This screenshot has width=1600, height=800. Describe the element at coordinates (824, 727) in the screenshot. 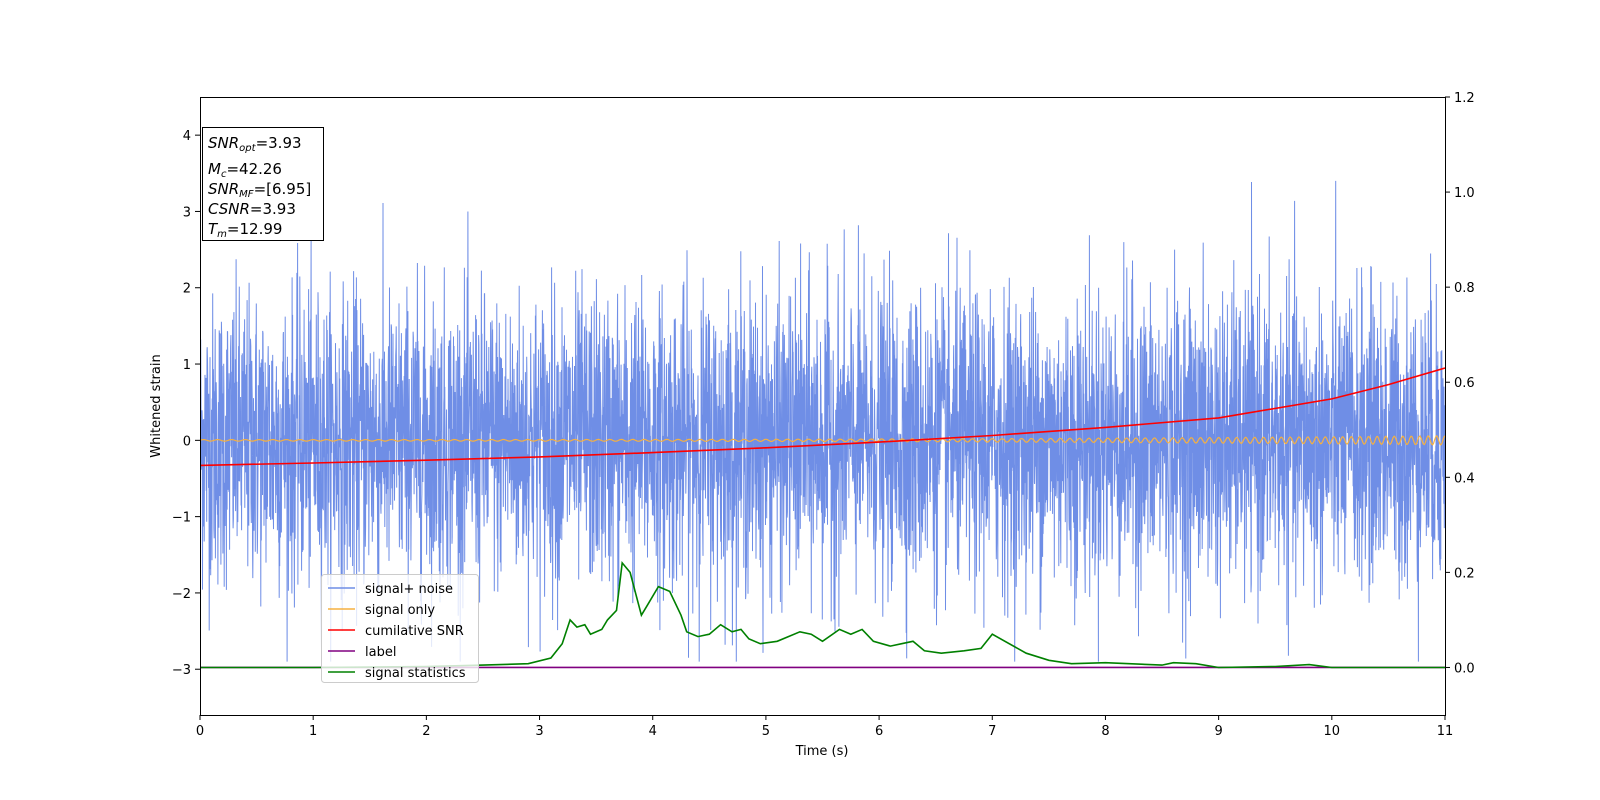

I see `x-axis: 0 1 2 3 4 5 6 7 8 9 10 11` at that location.